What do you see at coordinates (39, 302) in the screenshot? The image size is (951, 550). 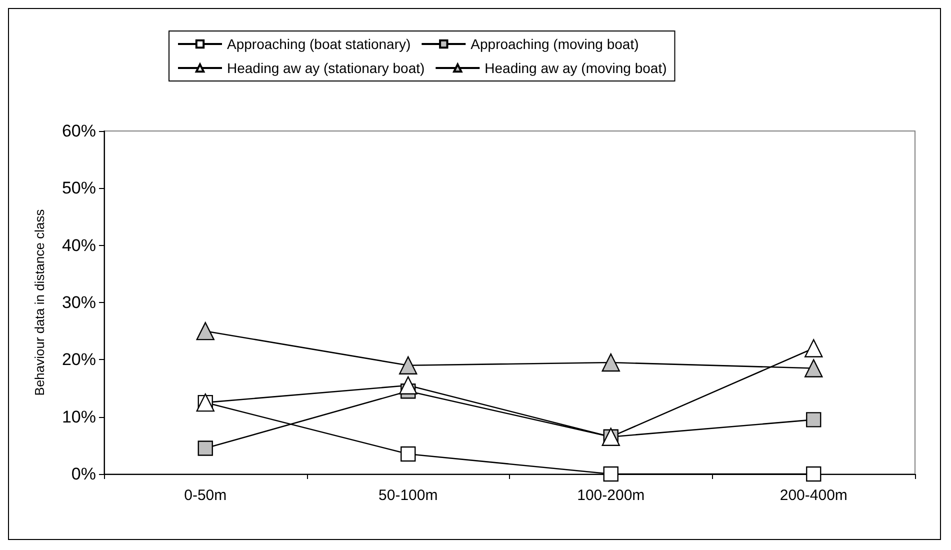 I see `y-axis-title: Behaviour data in distance class` at bounding box center [39, 302].